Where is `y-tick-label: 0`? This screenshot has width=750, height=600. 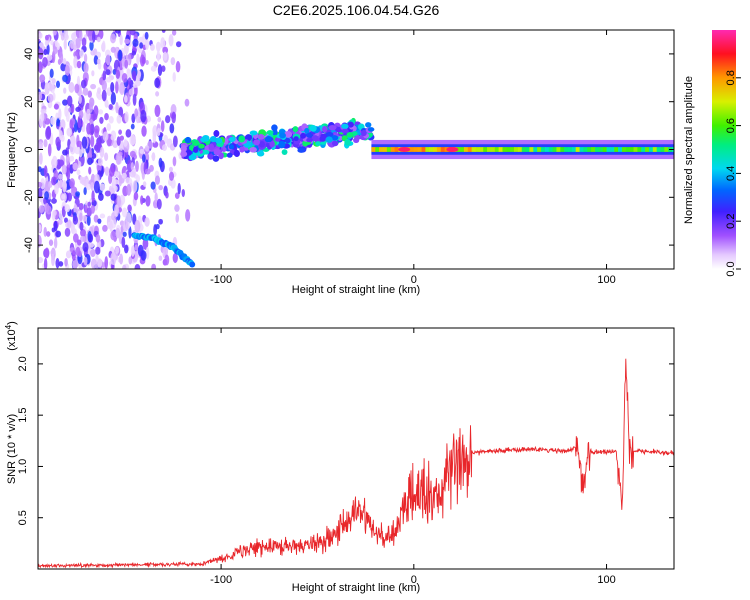
y-tick-label: 0 is located at coordinates (29, 149).